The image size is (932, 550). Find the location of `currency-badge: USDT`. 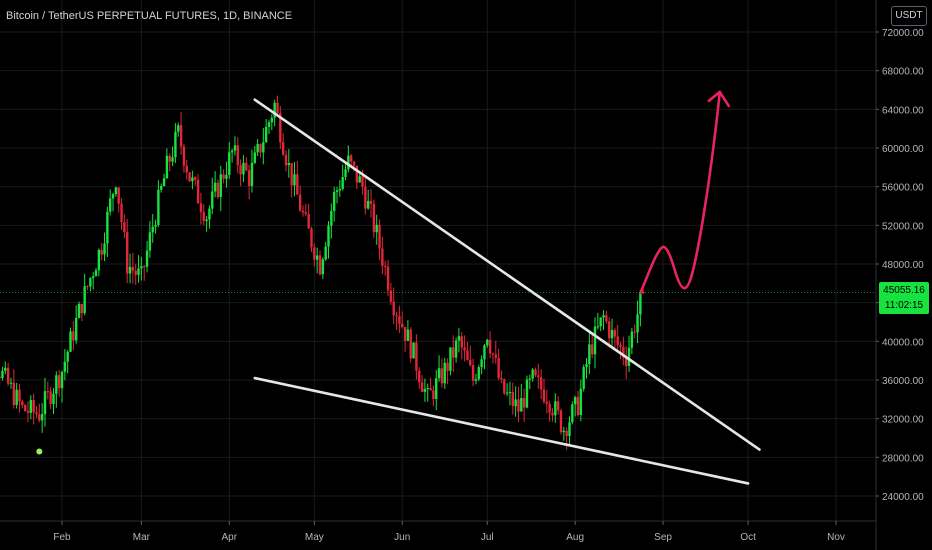

currency-badge: USDT is located at coordinates (909, 16).